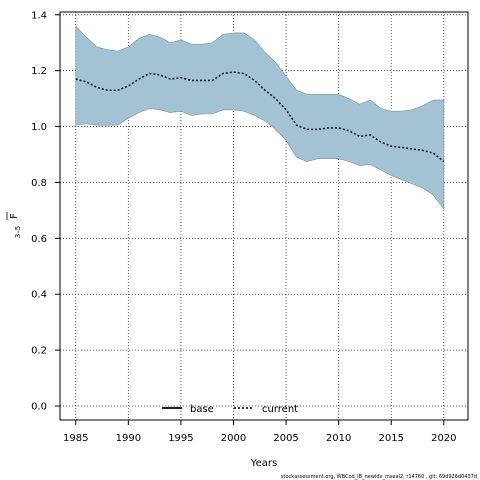 The width and height of the screenshot is (480, 480). Describe the element at coordinates (45, 211) in the screenshot. I see `y-axis-ticks: 0.0 0.2 0.4 0.6 0.8 1.0 1.2 1.4` at that location.